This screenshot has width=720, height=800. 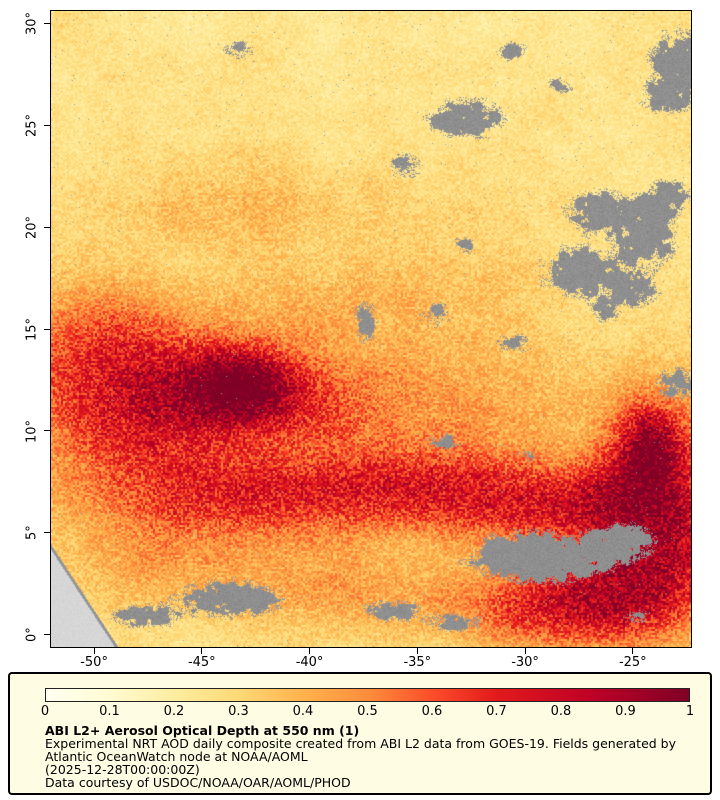 What do you see at coordinates (417, 662) in the screenshot?
I see `x-tick-label: -35°` at bounding box center [417, 662].